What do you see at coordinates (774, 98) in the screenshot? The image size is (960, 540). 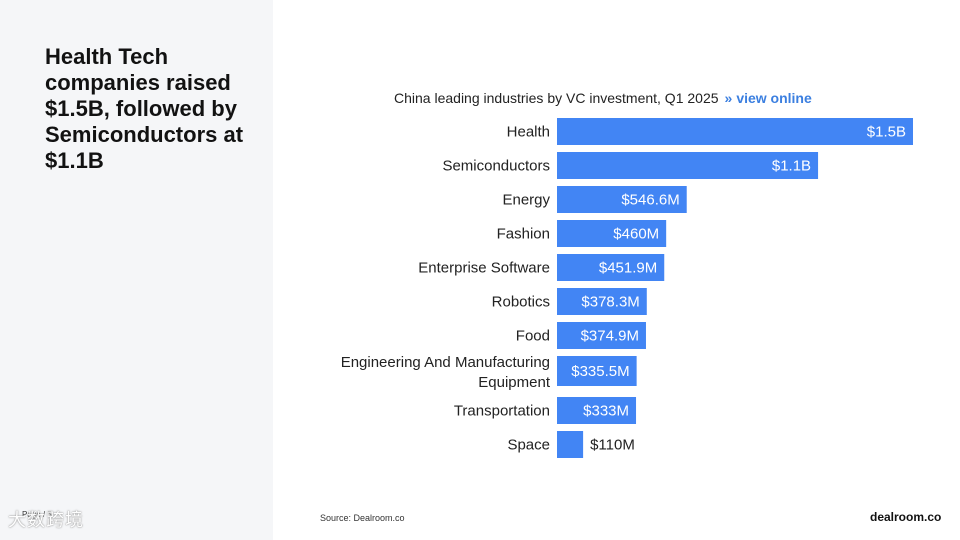 I see `view-online-label: view online` at bounding box center [774, 98].